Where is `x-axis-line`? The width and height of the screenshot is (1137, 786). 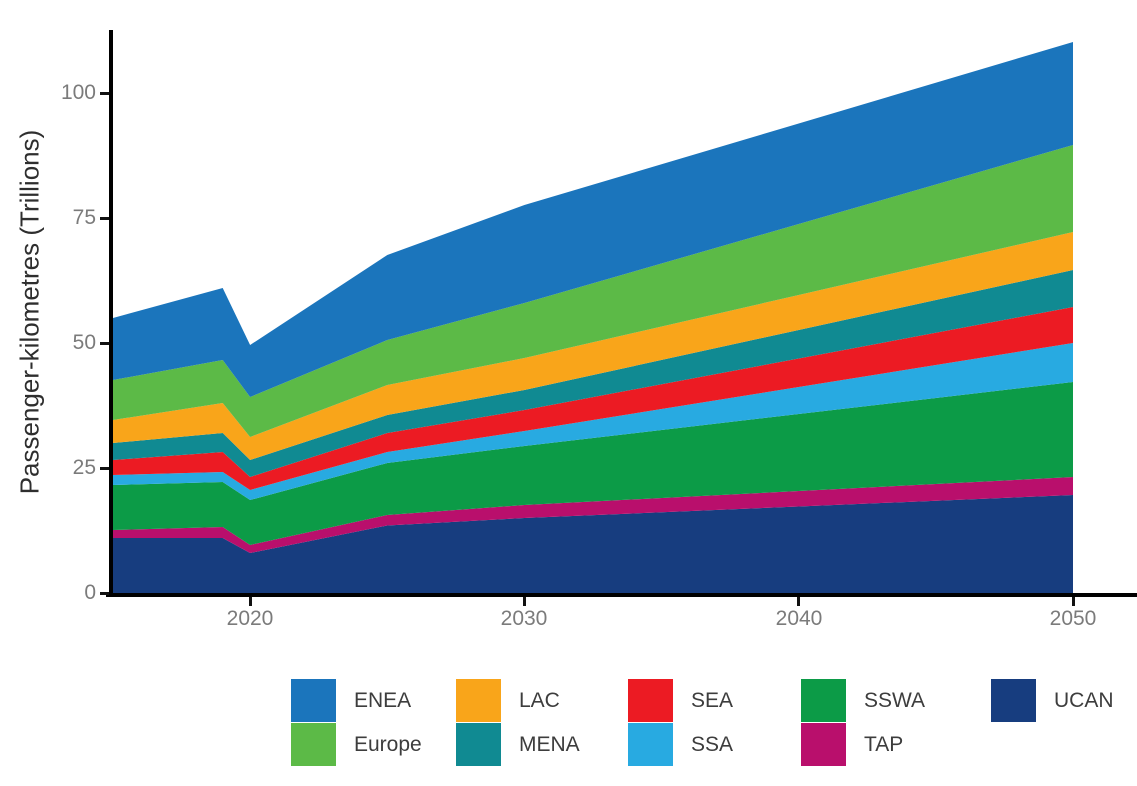
x-axis-line is located at coordinates (621, 595).